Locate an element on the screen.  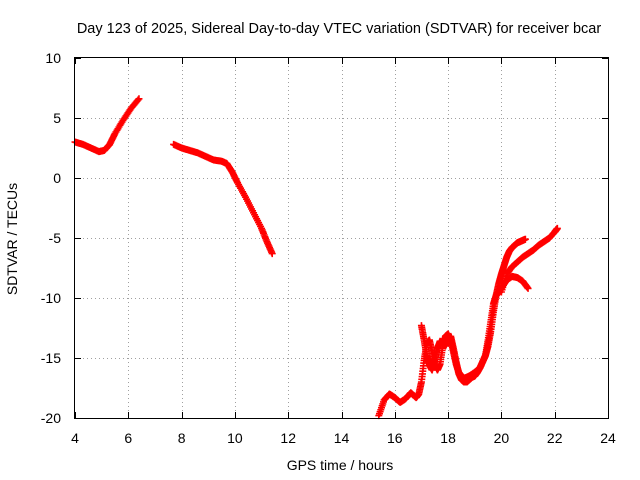
x-tick-label: 6 is located at coordinates (128, 438).